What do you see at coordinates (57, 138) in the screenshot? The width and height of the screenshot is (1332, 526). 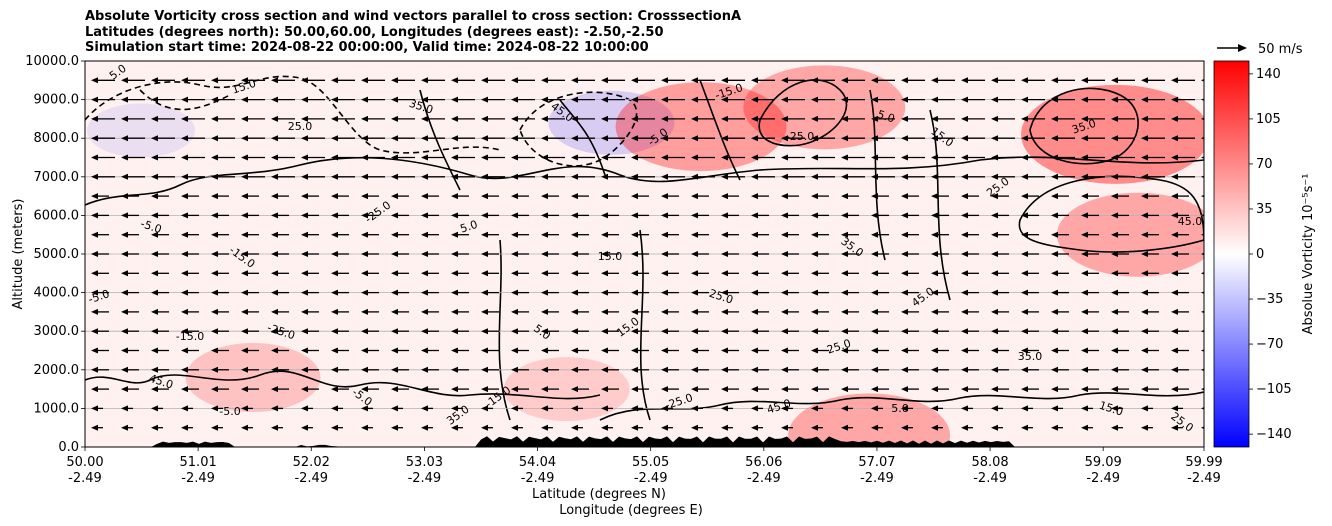 I see `y-tick-label-8: 8000.0` at bounding box center [57, 138].